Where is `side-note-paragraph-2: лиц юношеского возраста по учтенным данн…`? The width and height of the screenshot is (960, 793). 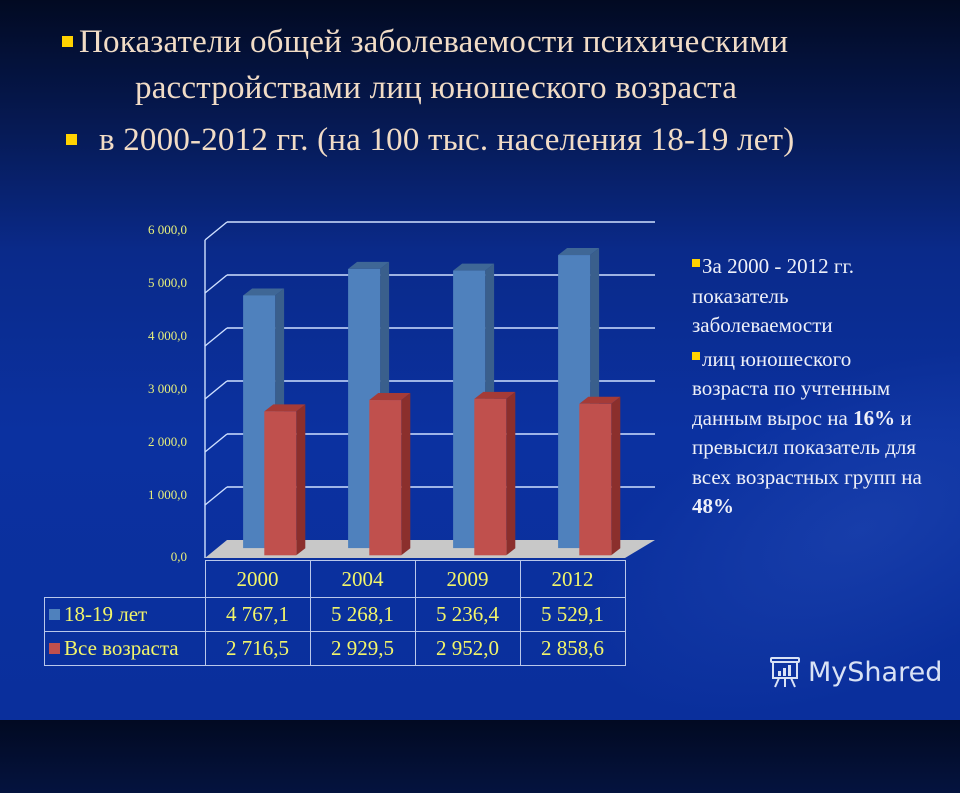 side-note-paragraph-2: лиц юношеского возраста по учтенным данн… is located at coordinates (807, 432).